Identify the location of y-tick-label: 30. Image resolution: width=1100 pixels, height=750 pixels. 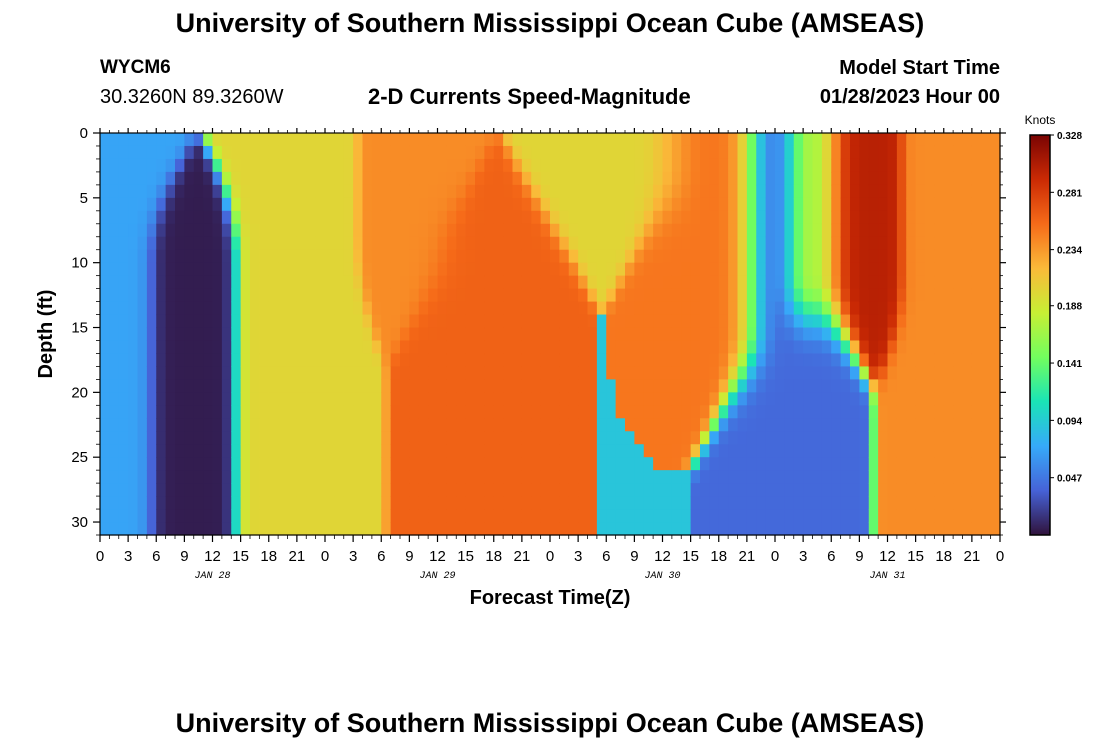
(79, 522).